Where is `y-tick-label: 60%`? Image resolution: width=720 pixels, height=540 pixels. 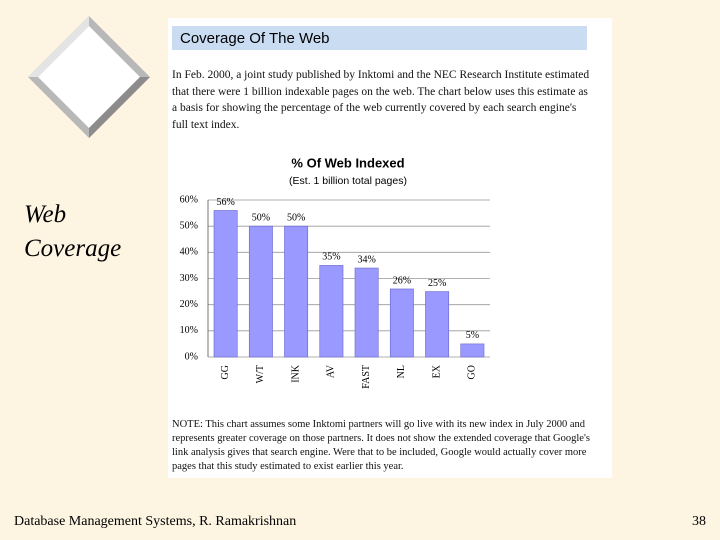
y-tick-label: 60% is located at coordinates (189, 199).